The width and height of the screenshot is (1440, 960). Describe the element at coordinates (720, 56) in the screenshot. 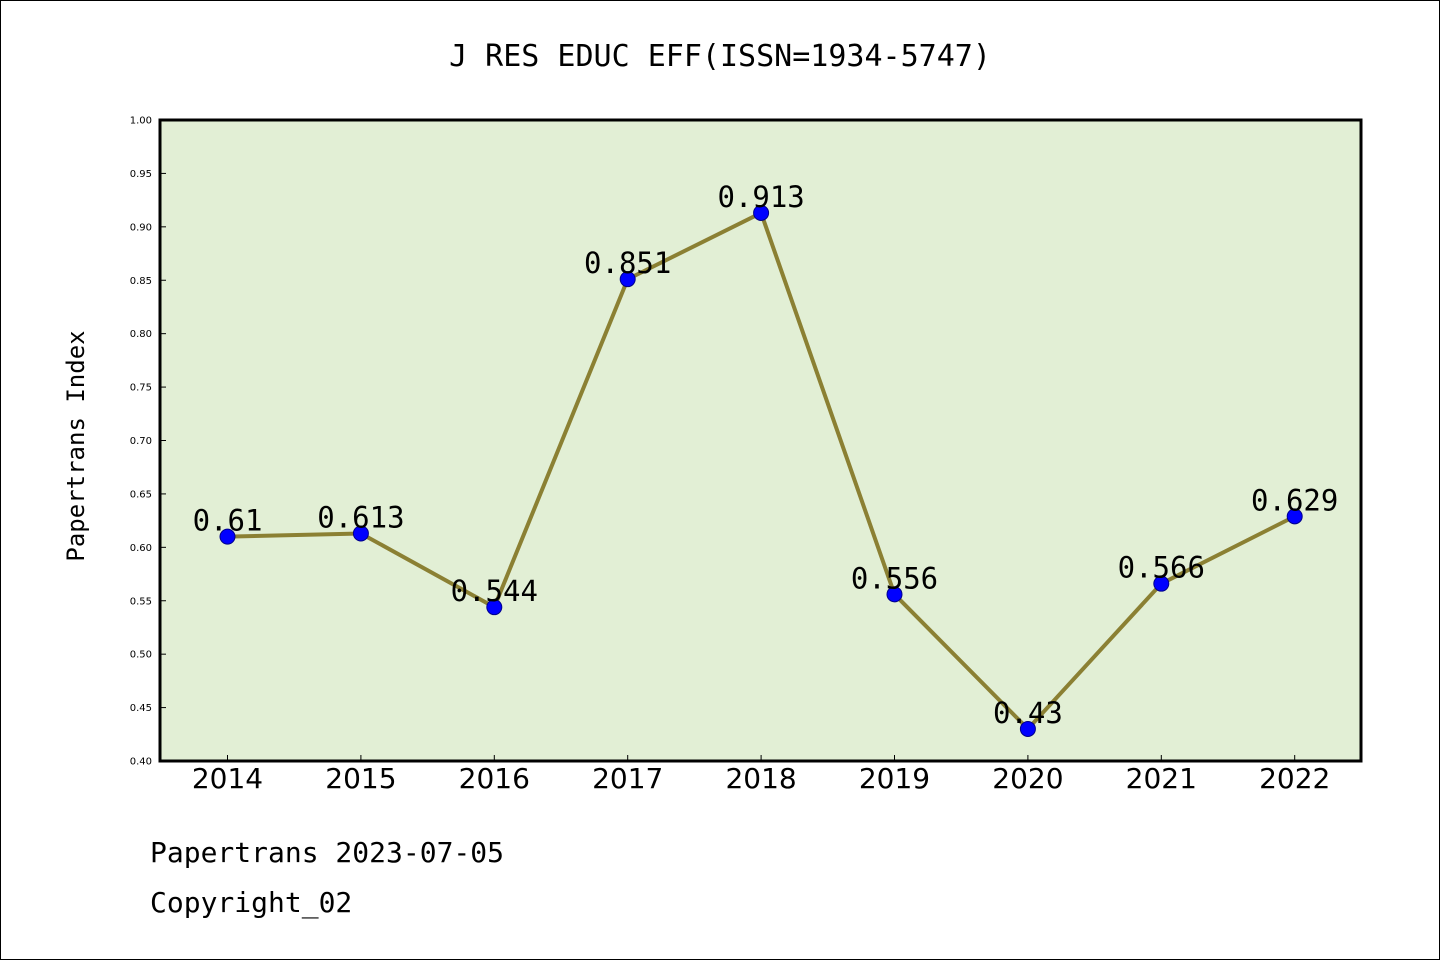

I see `chart-title: J RES EDUC EFF(ISSN=1934-5747)` at that location.